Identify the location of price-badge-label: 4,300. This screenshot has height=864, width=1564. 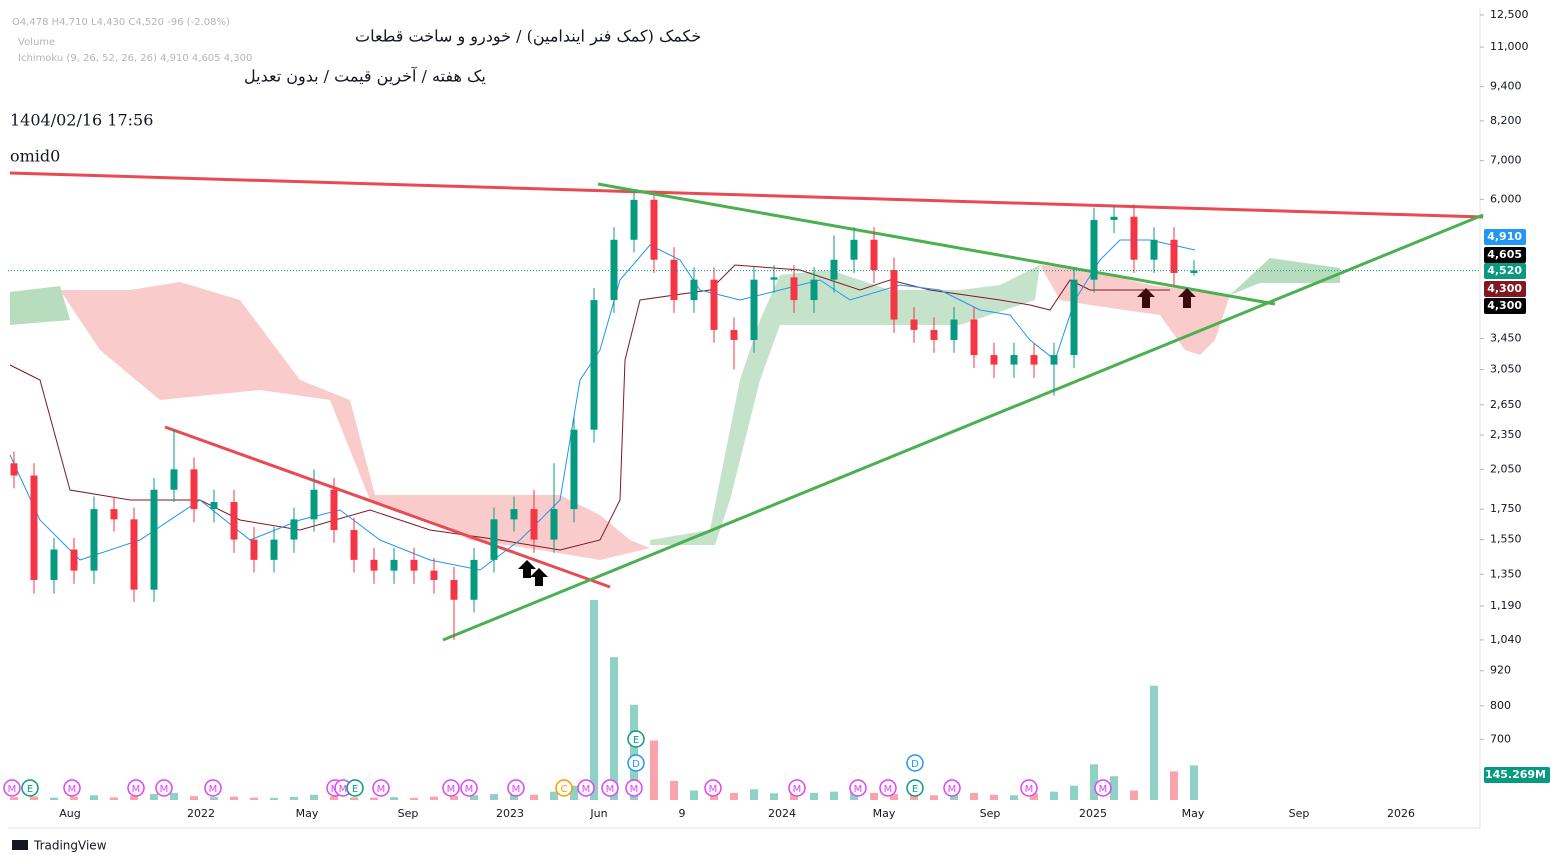
(1504, 288).